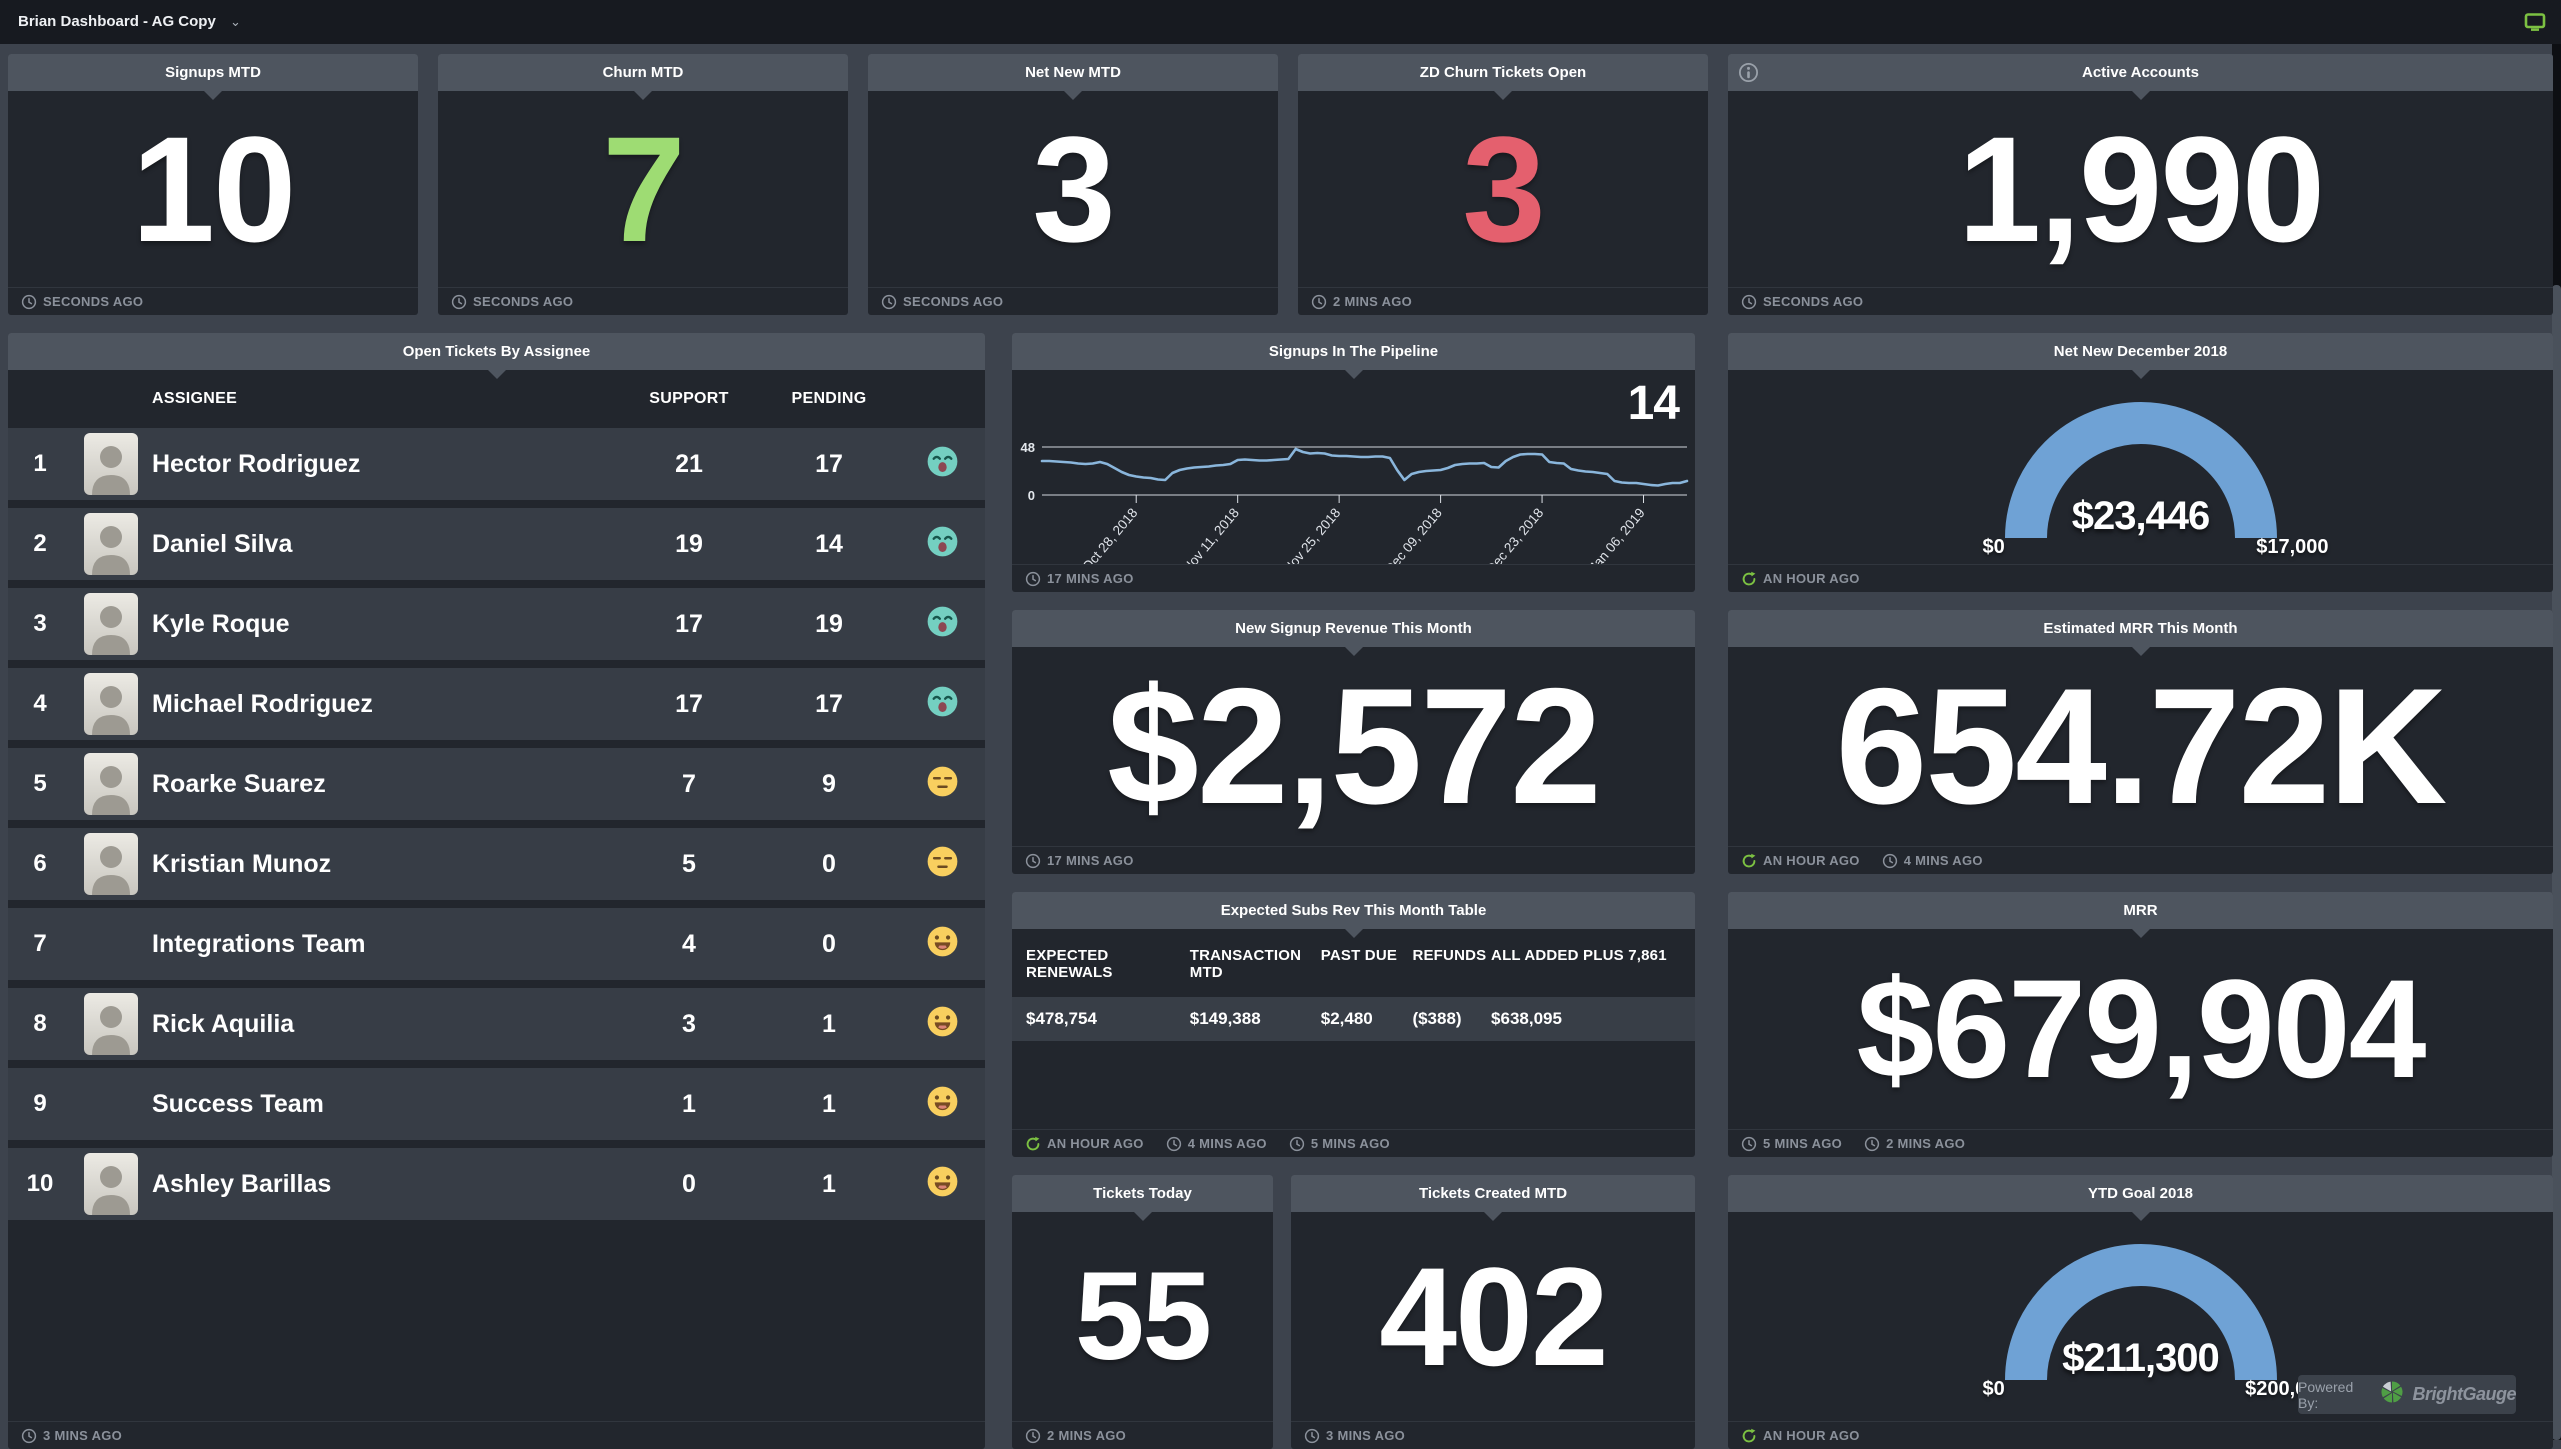  What do you see at coordinates (1225, 1018) in the screenshot?
I see `cell-transaction-mtd: $149,388` at bounding box center [1225, 1018].